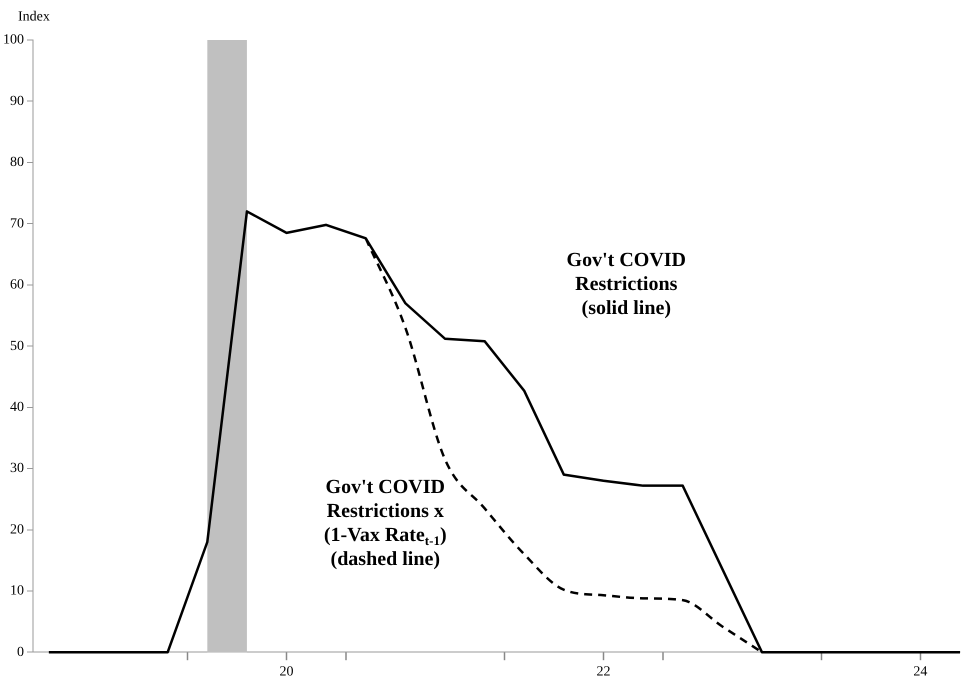 This screenshot has width=970, height=687. Describe the element at coordinates (17, 591) in the screenshot. I see `y-tick-label: 10` at that location.